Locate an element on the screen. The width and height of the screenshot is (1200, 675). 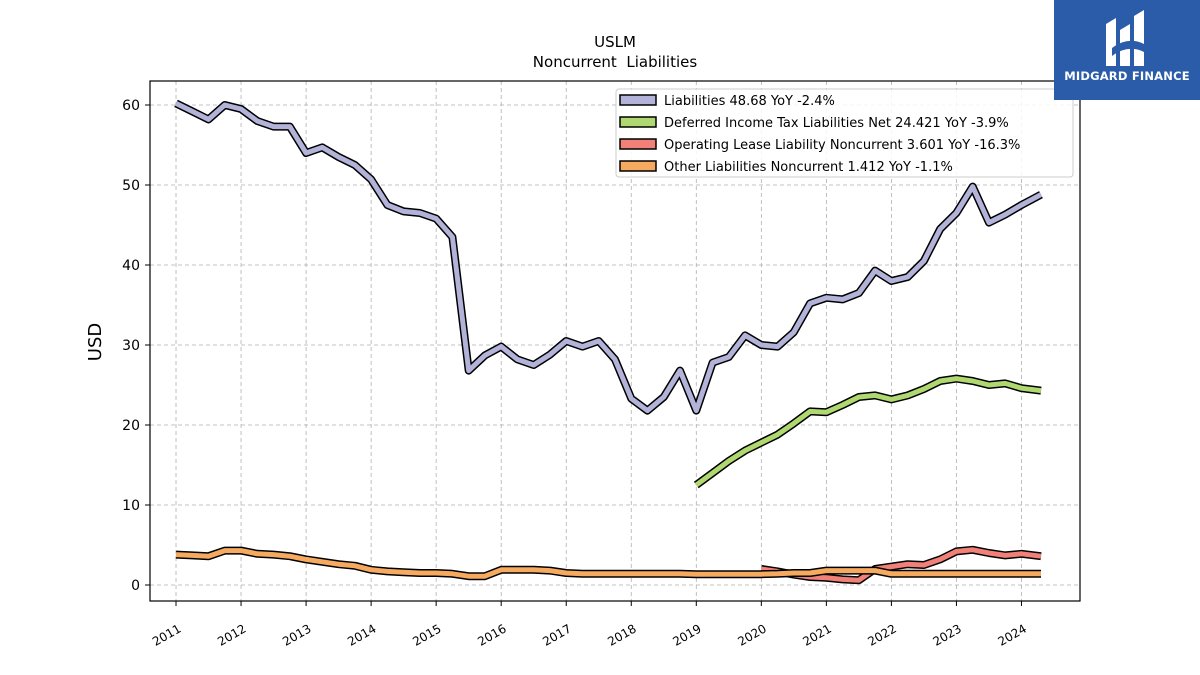
chart-subtitle: Noncurrent Liabilities is located at coordinates (615, 62).